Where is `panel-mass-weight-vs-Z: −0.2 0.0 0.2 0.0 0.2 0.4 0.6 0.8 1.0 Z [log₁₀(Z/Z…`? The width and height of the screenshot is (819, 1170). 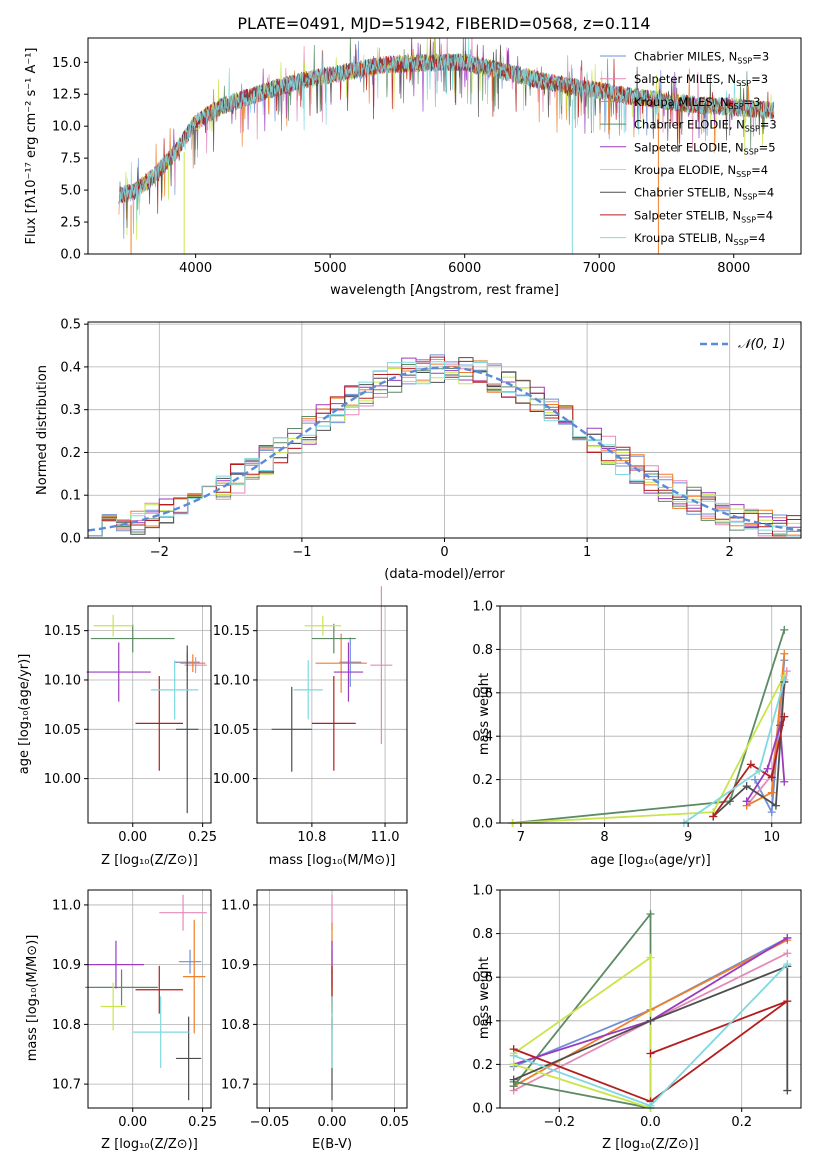 panel-mass-weight-vs-Z: −0.2 0.0 0.2 0.0 0.2 0.4 0.6 0.8 1.0 Z [log₁₀(Z/Z… is located at coordinates (637, 1018).